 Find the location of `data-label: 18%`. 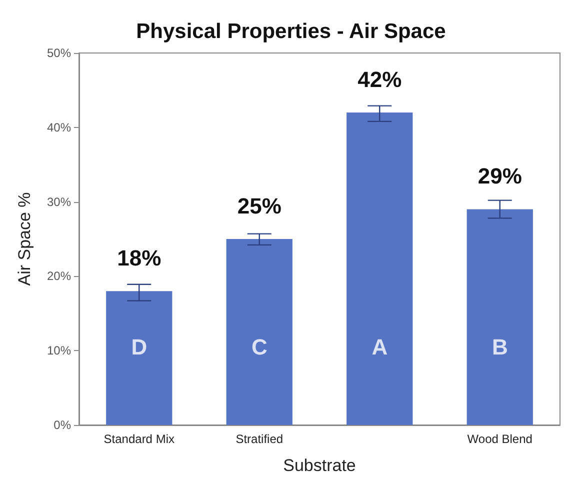

data-label: 18% is located at coordinates (139, 258).